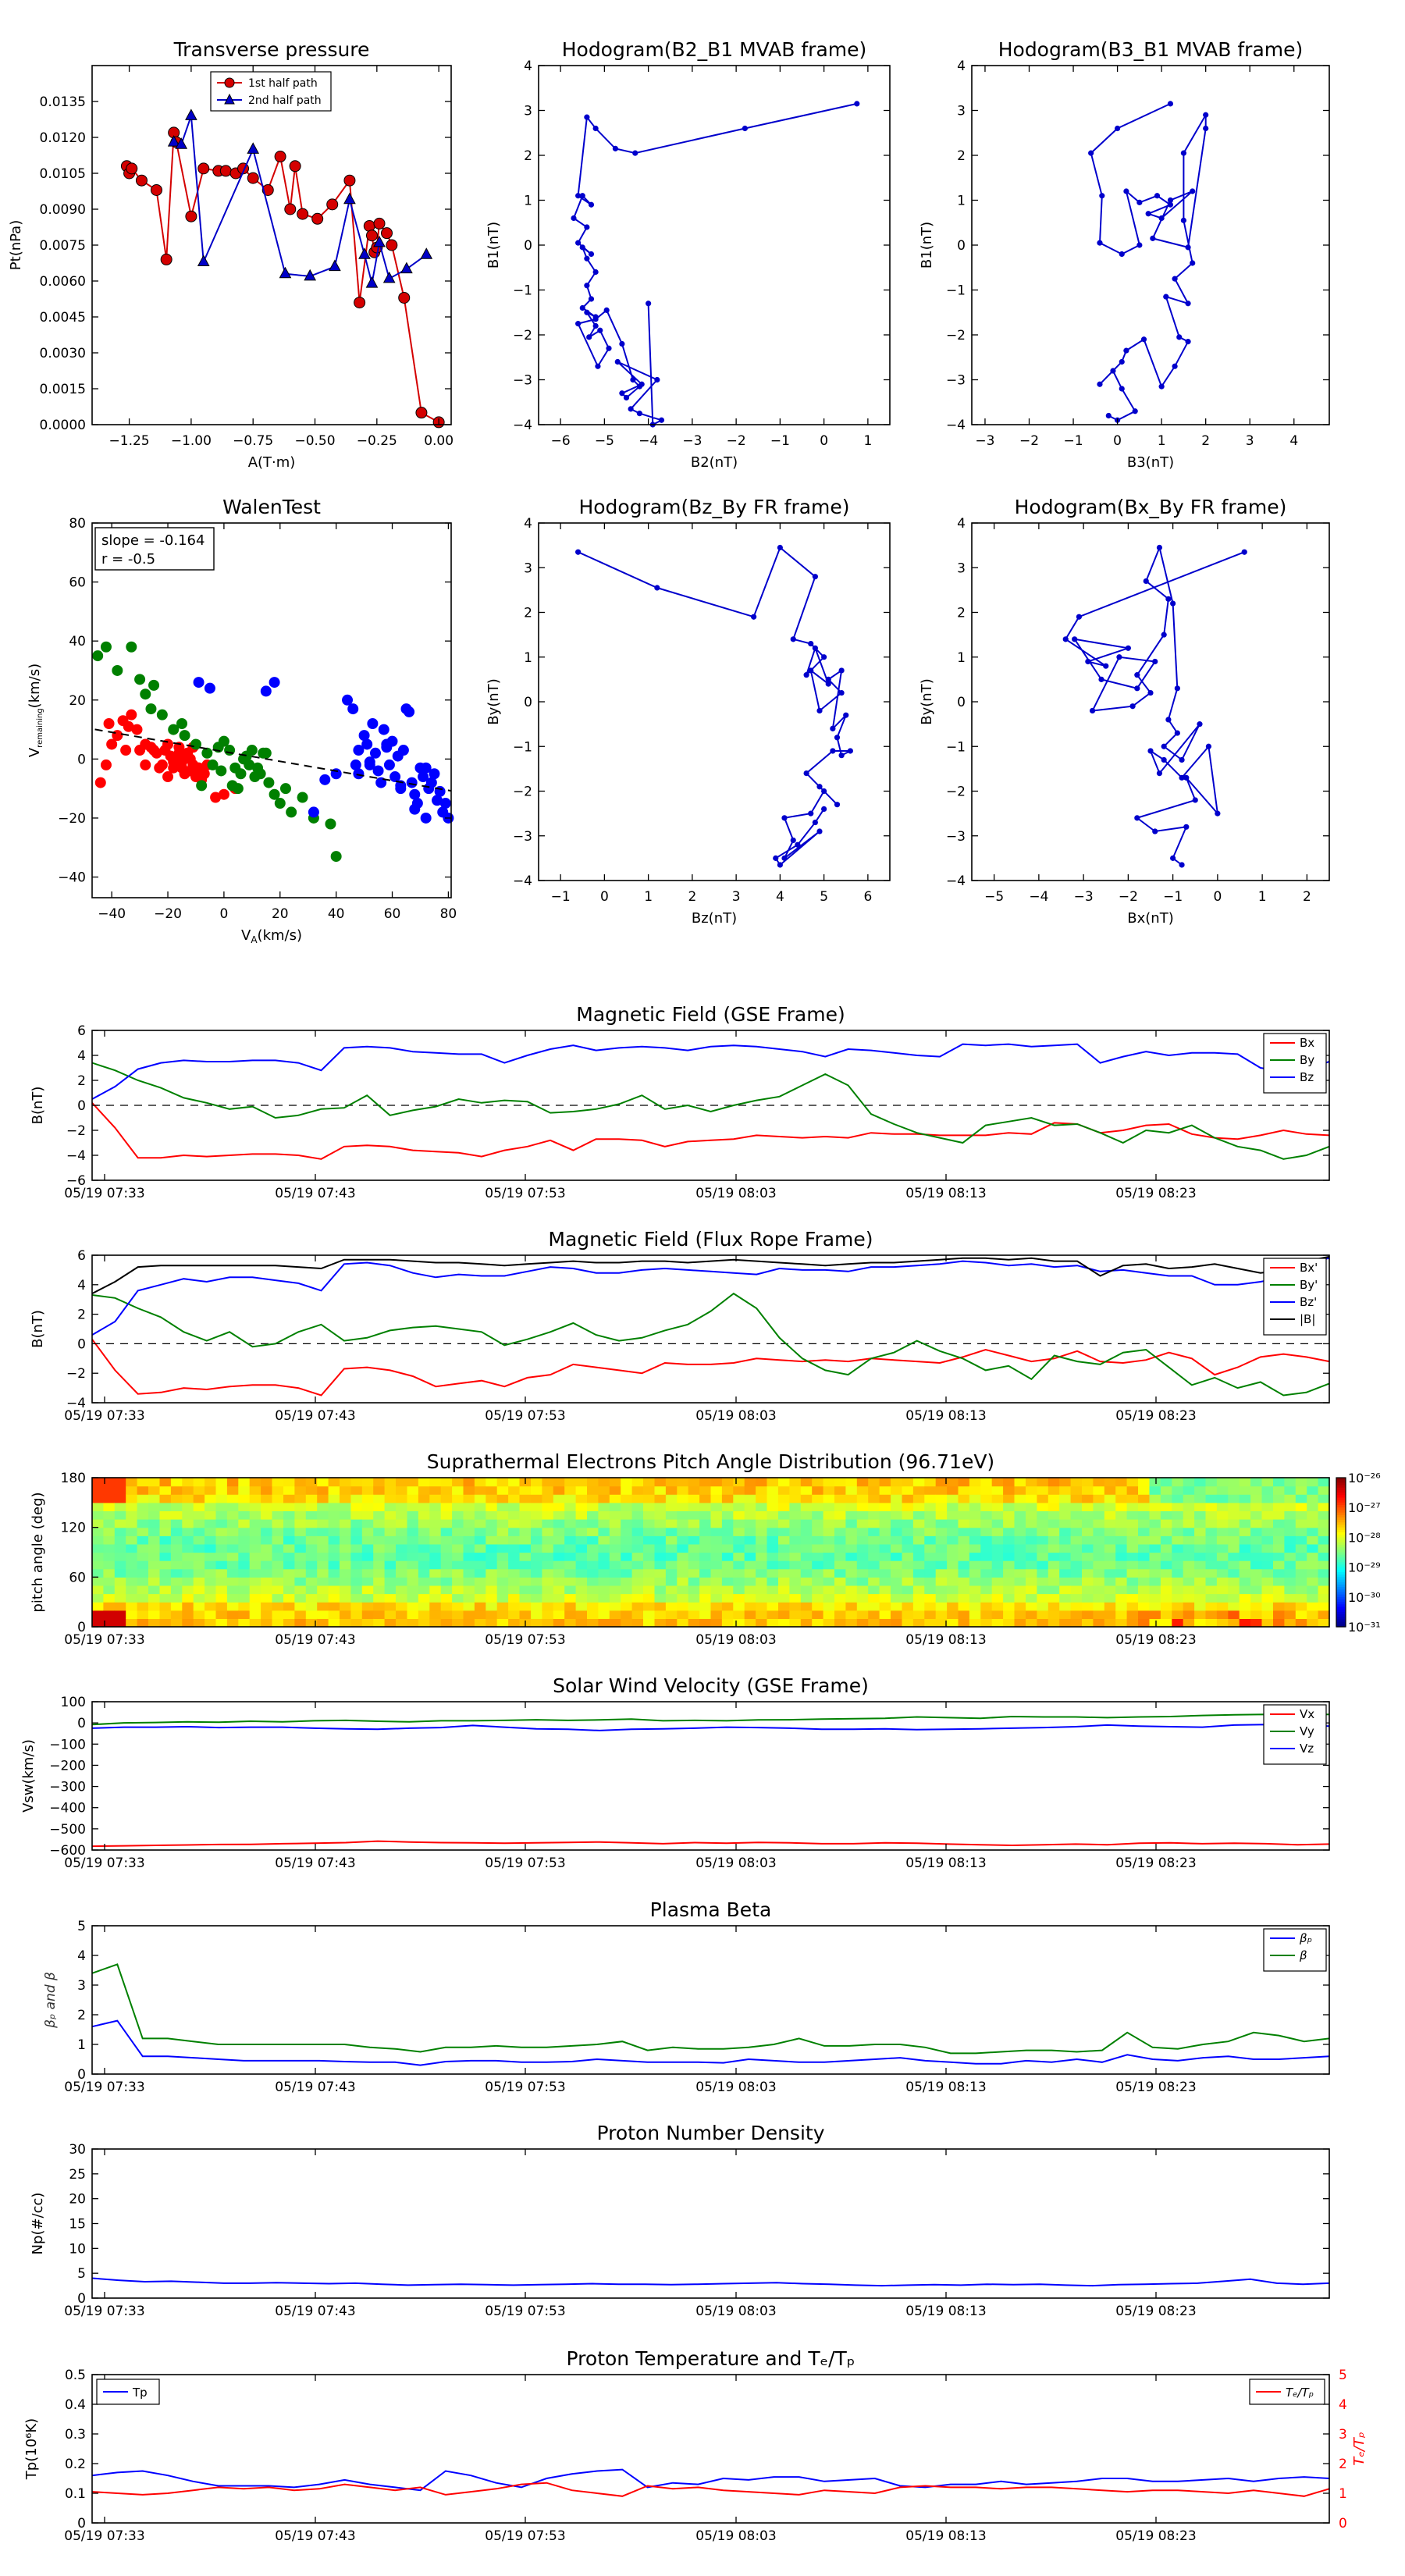  What do you see at coordinates (648, 441) in the screenshot?
I see `x-tick-label: −4` at bounding box center [648, 441].